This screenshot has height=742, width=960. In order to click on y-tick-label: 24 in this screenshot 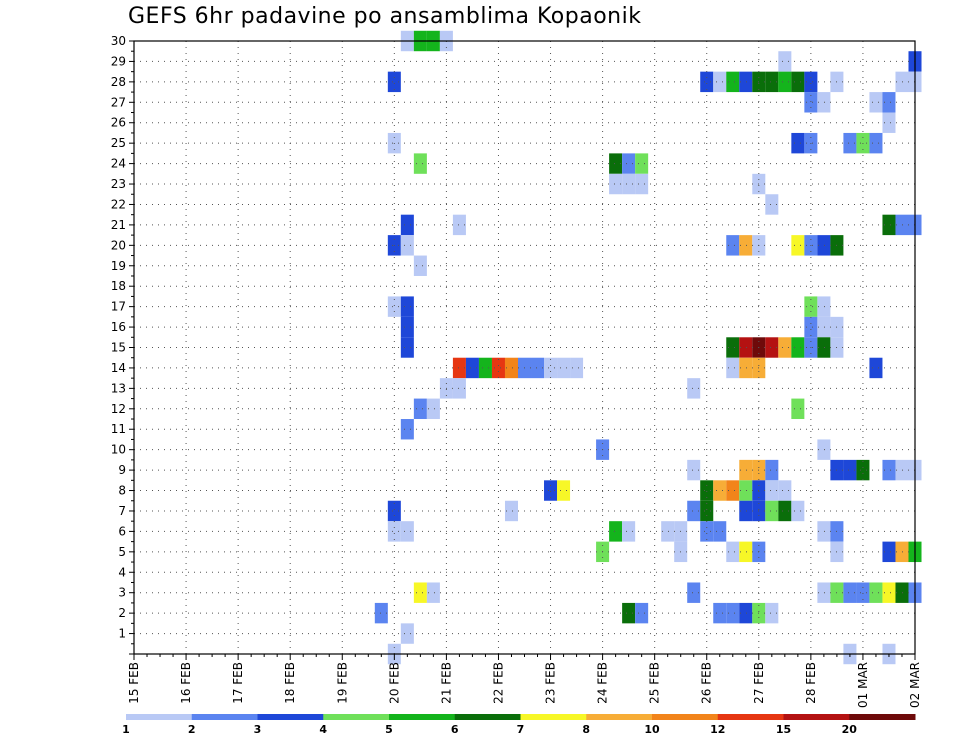, I will do `click(118, 164)`.